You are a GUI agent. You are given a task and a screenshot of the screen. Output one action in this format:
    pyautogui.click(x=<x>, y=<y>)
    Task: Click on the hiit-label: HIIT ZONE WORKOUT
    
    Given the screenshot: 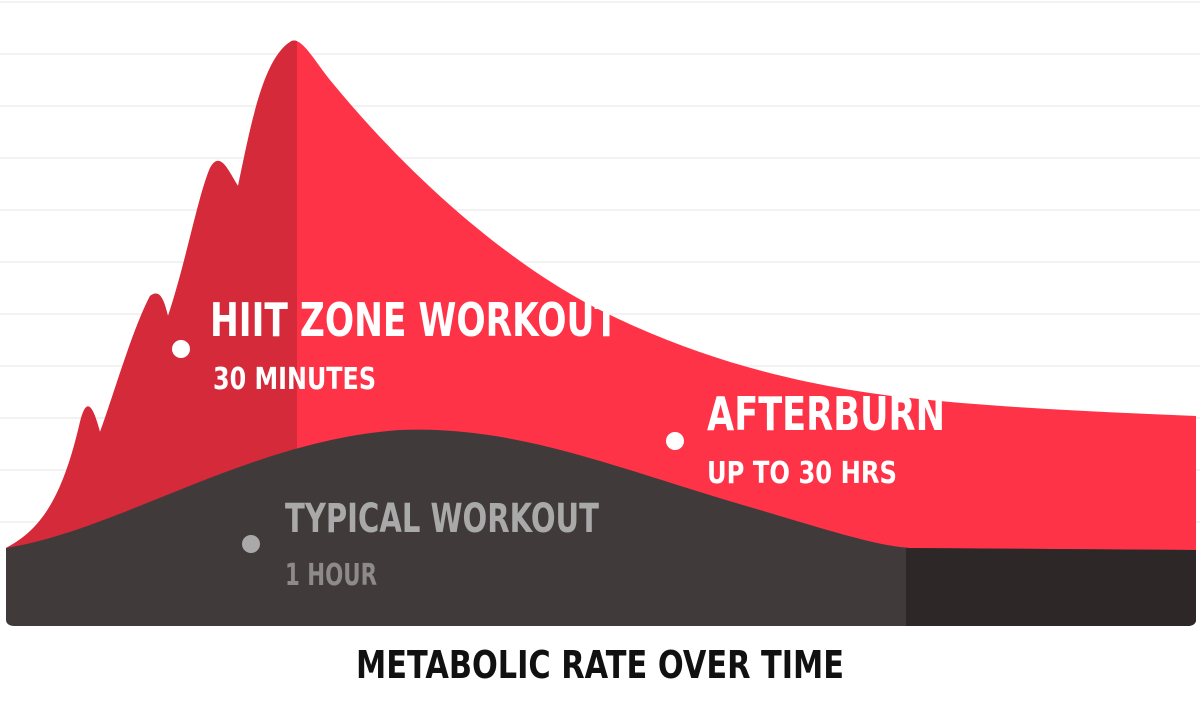 What is the action you would take?
    pyautogui.click(x=414, y=320)
    